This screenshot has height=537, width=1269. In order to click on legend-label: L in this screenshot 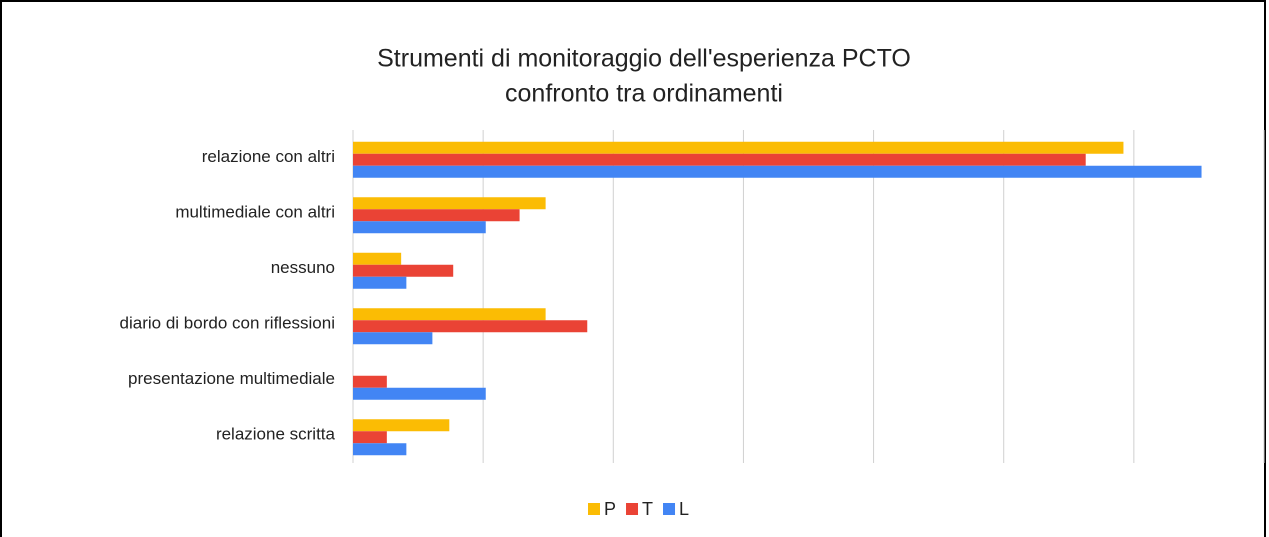, I will do `click(684, 509)`.